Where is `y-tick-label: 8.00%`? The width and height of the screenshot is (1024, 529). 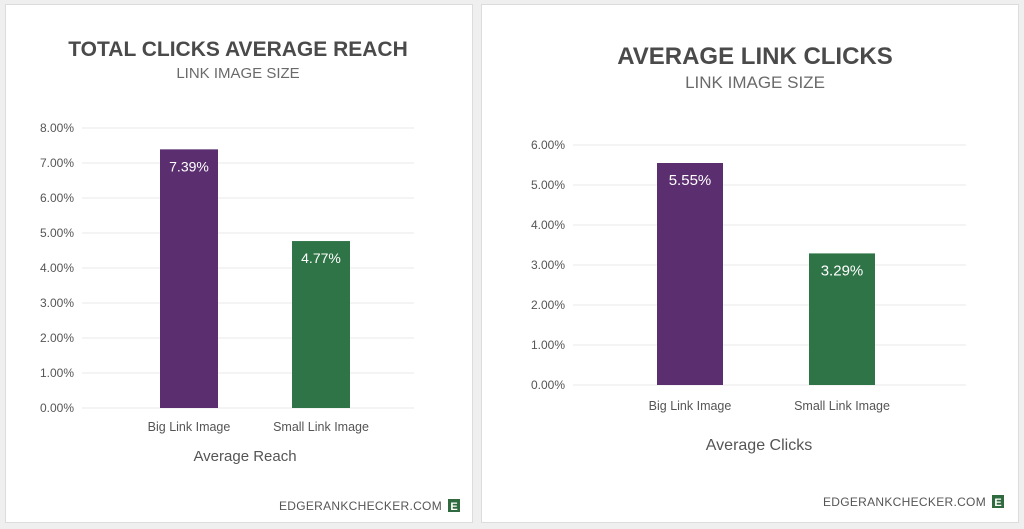 y-tick-label: 8.00% is located at coordinates (57, 128).